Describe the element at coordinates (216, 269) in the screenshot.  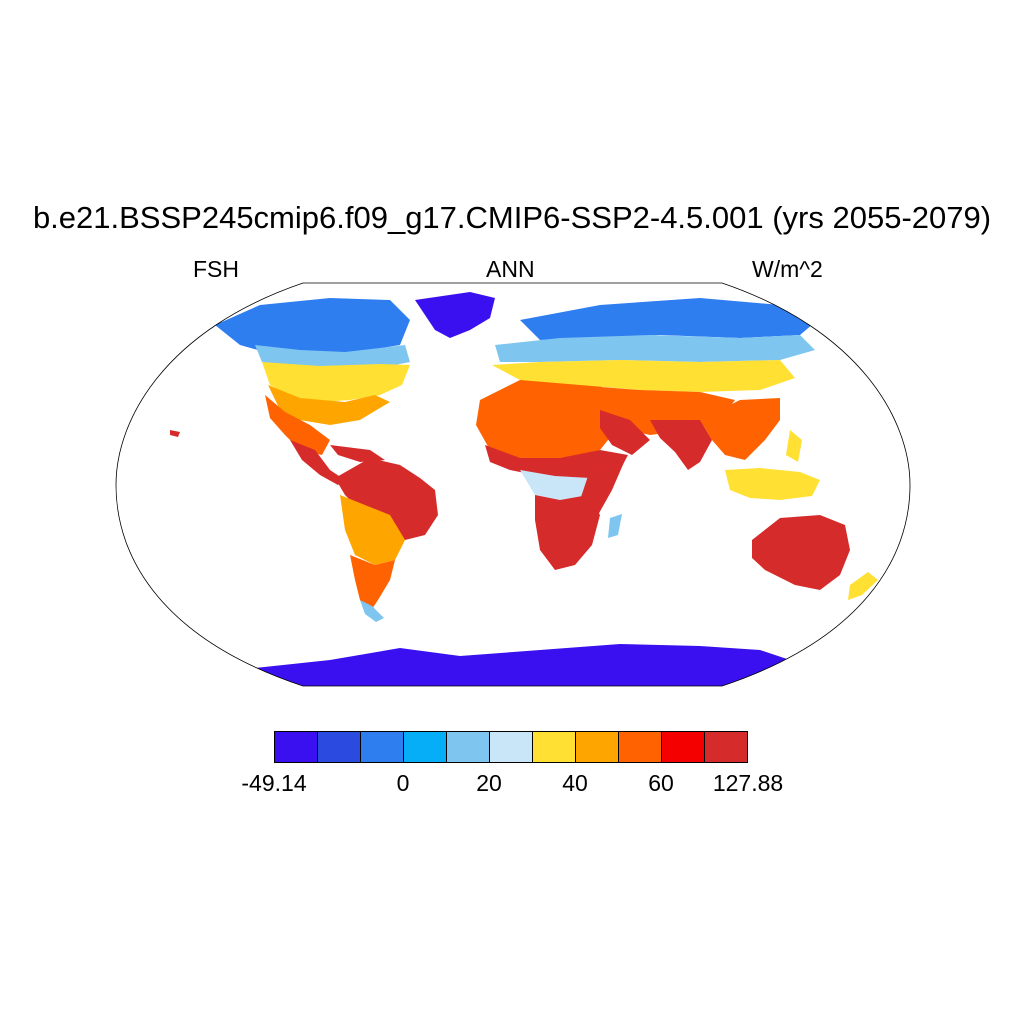
I see `variable-label: FSH` at that location.